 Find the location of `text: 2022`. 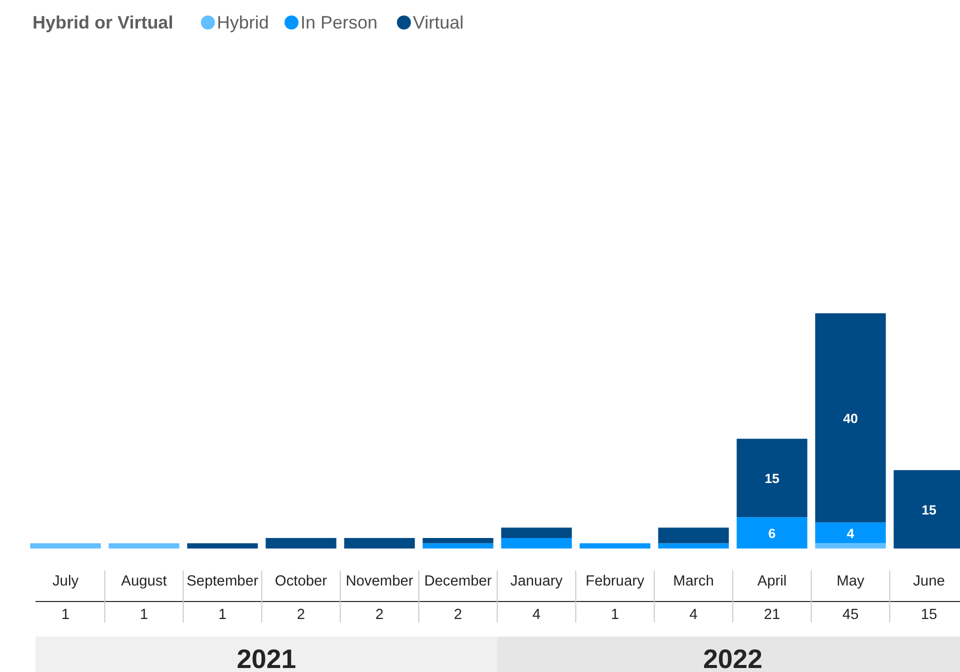

text: 2022 is located at coordinates (732, 658).